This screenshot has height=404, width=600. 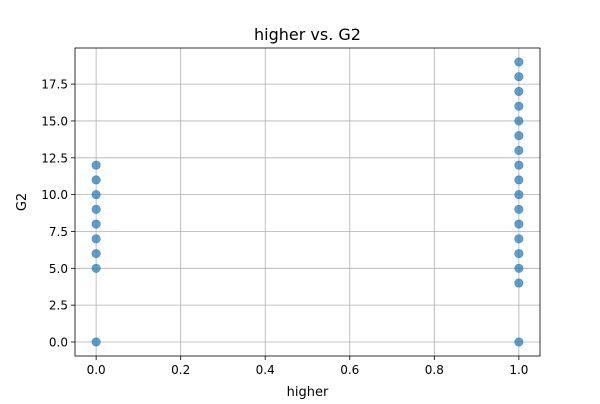 I want to click on y-tick-label: 12.5, so click(x=54, y=158).